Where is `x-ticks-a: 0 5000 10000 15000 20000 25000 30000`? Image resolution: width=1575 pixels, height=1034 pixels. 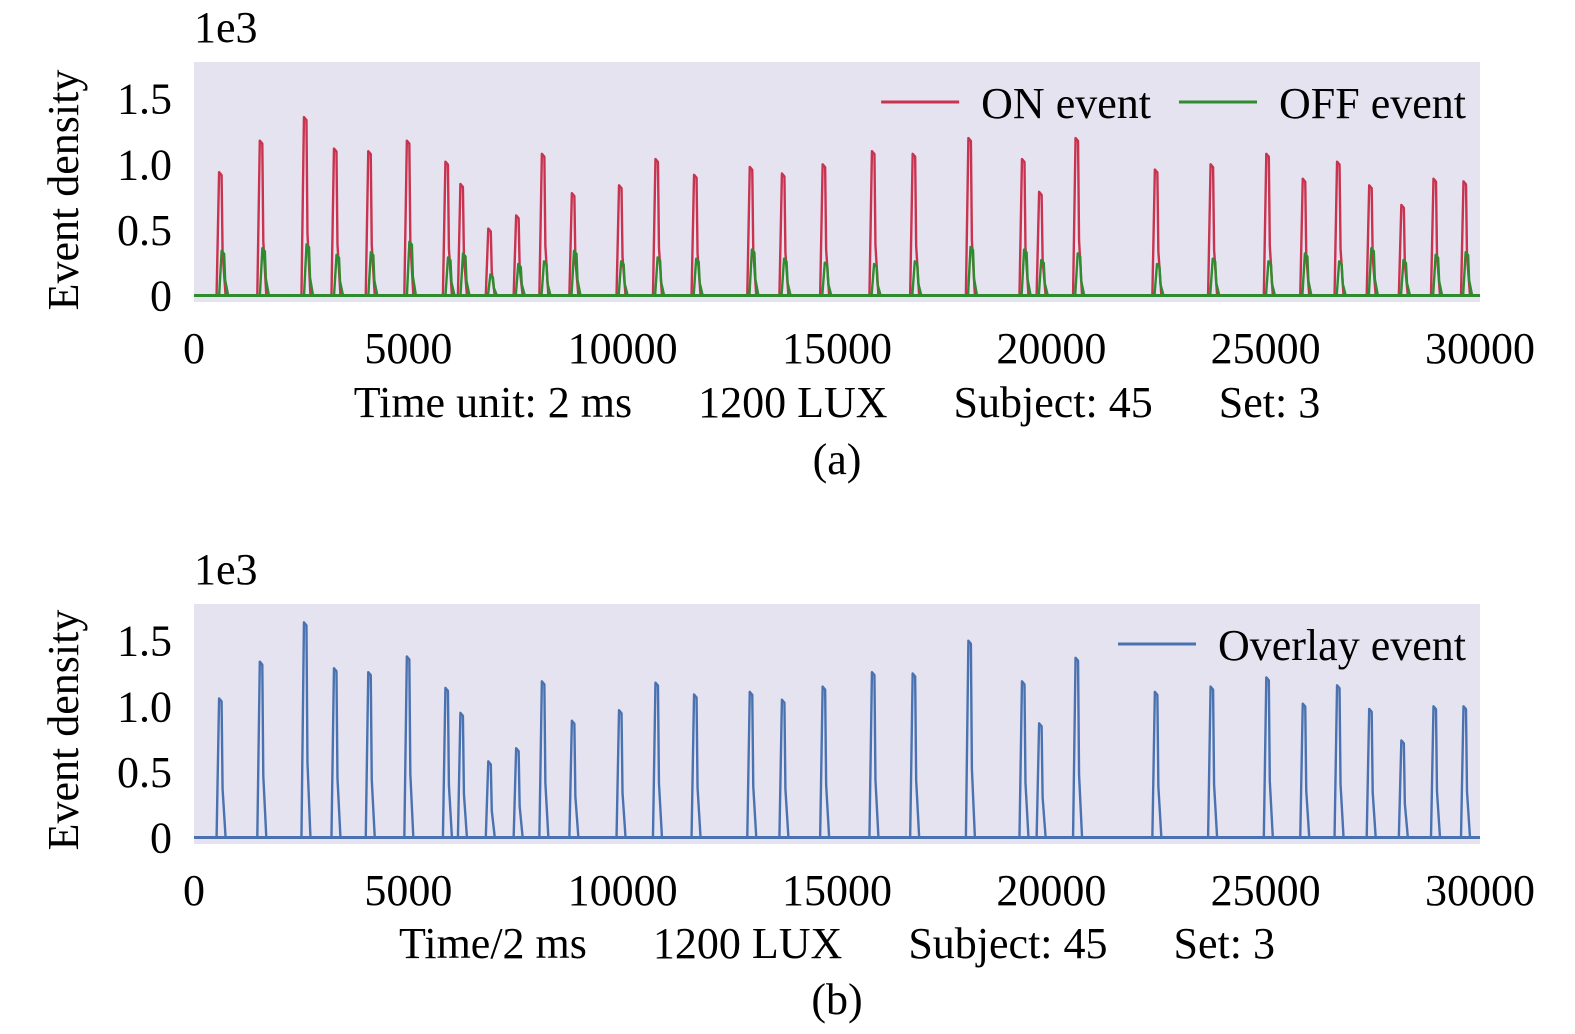 x-ticks-a: 0 5000 10000 15000 20000 25000 30000 is located at coordinates (859, 348).